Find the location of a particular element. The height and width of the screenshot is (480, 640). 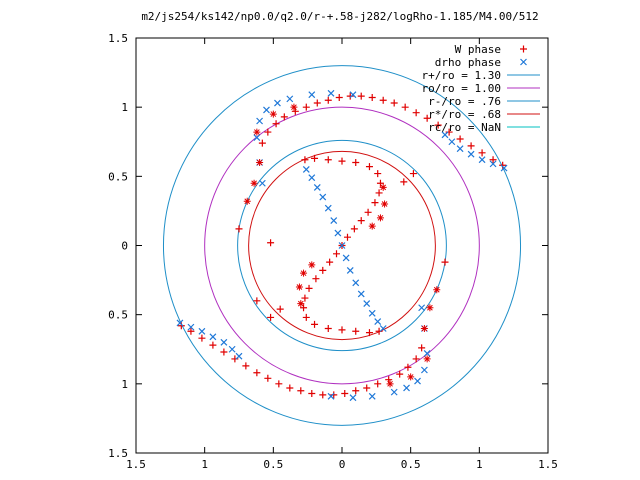

x-tick-label: 0.5 is located at coordinates (411, 464).